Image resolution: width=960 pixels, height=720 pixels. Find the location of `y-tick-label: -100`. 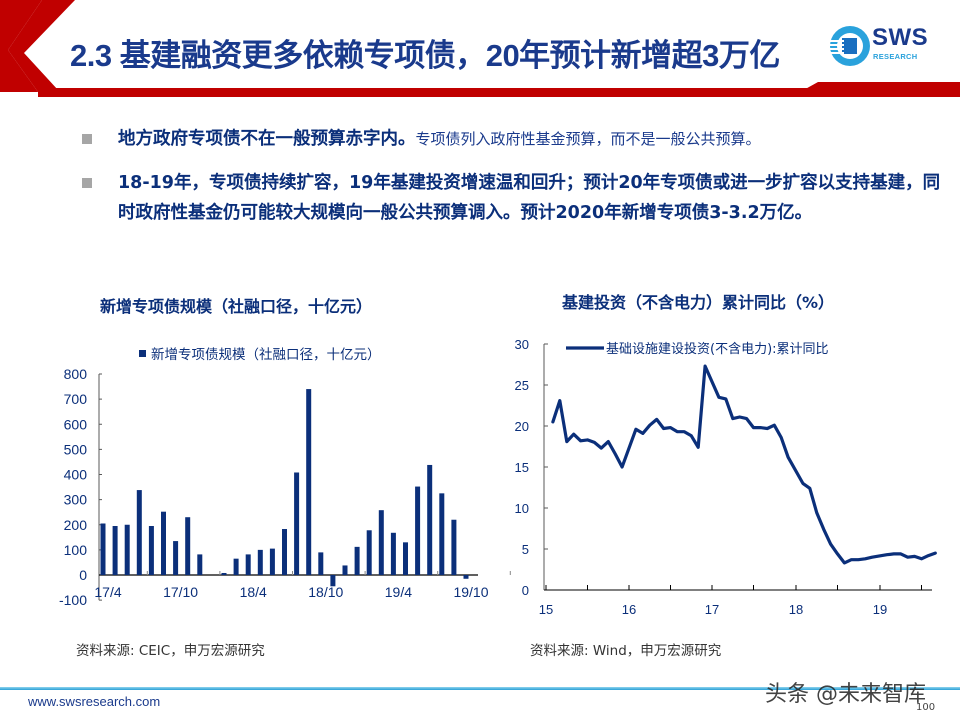

y-tick-label: -100 is located at coordinates (73, 600).